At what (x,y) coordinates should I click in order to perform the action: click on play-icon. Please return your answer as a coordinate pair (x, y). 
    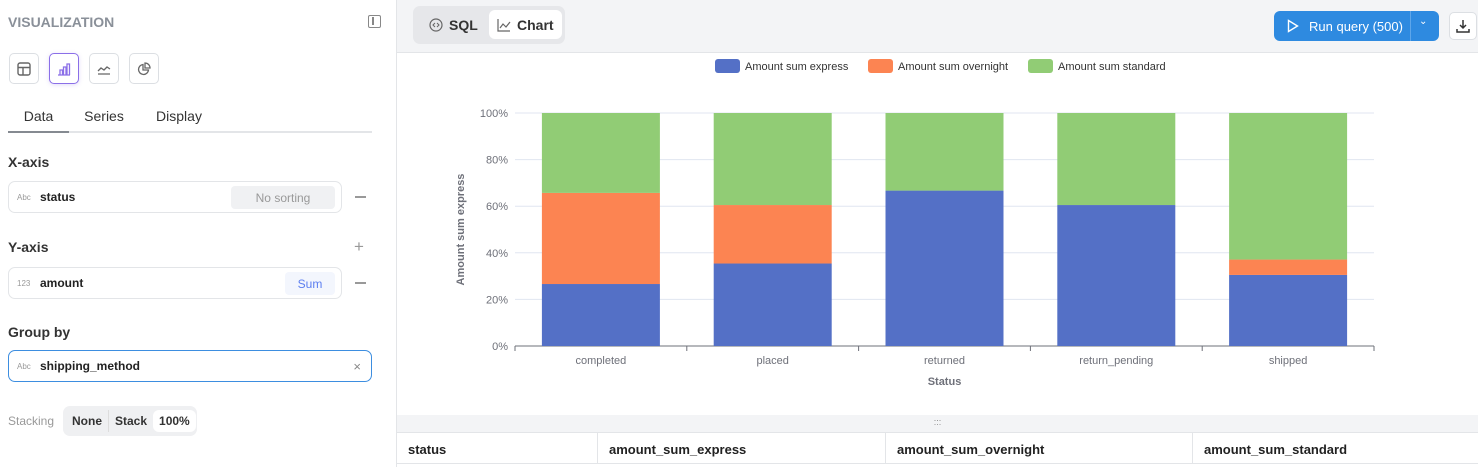
    Looking at the image, I should click on (1293, 26).